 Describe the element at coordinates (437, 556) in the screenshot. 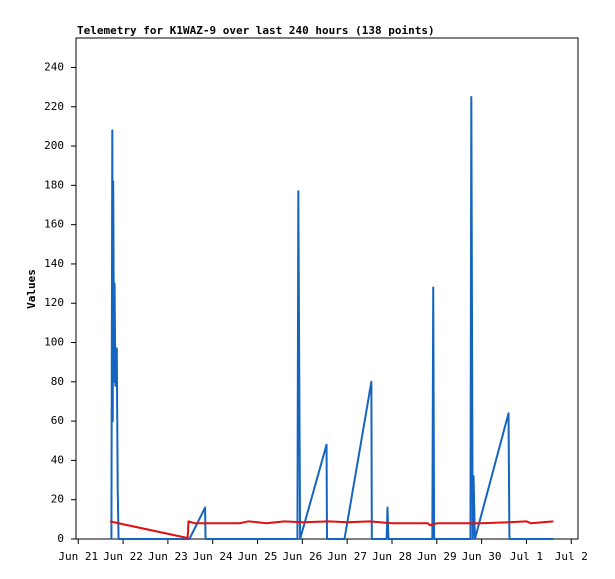

I see `x-tick-label: Jun 29` at that location.